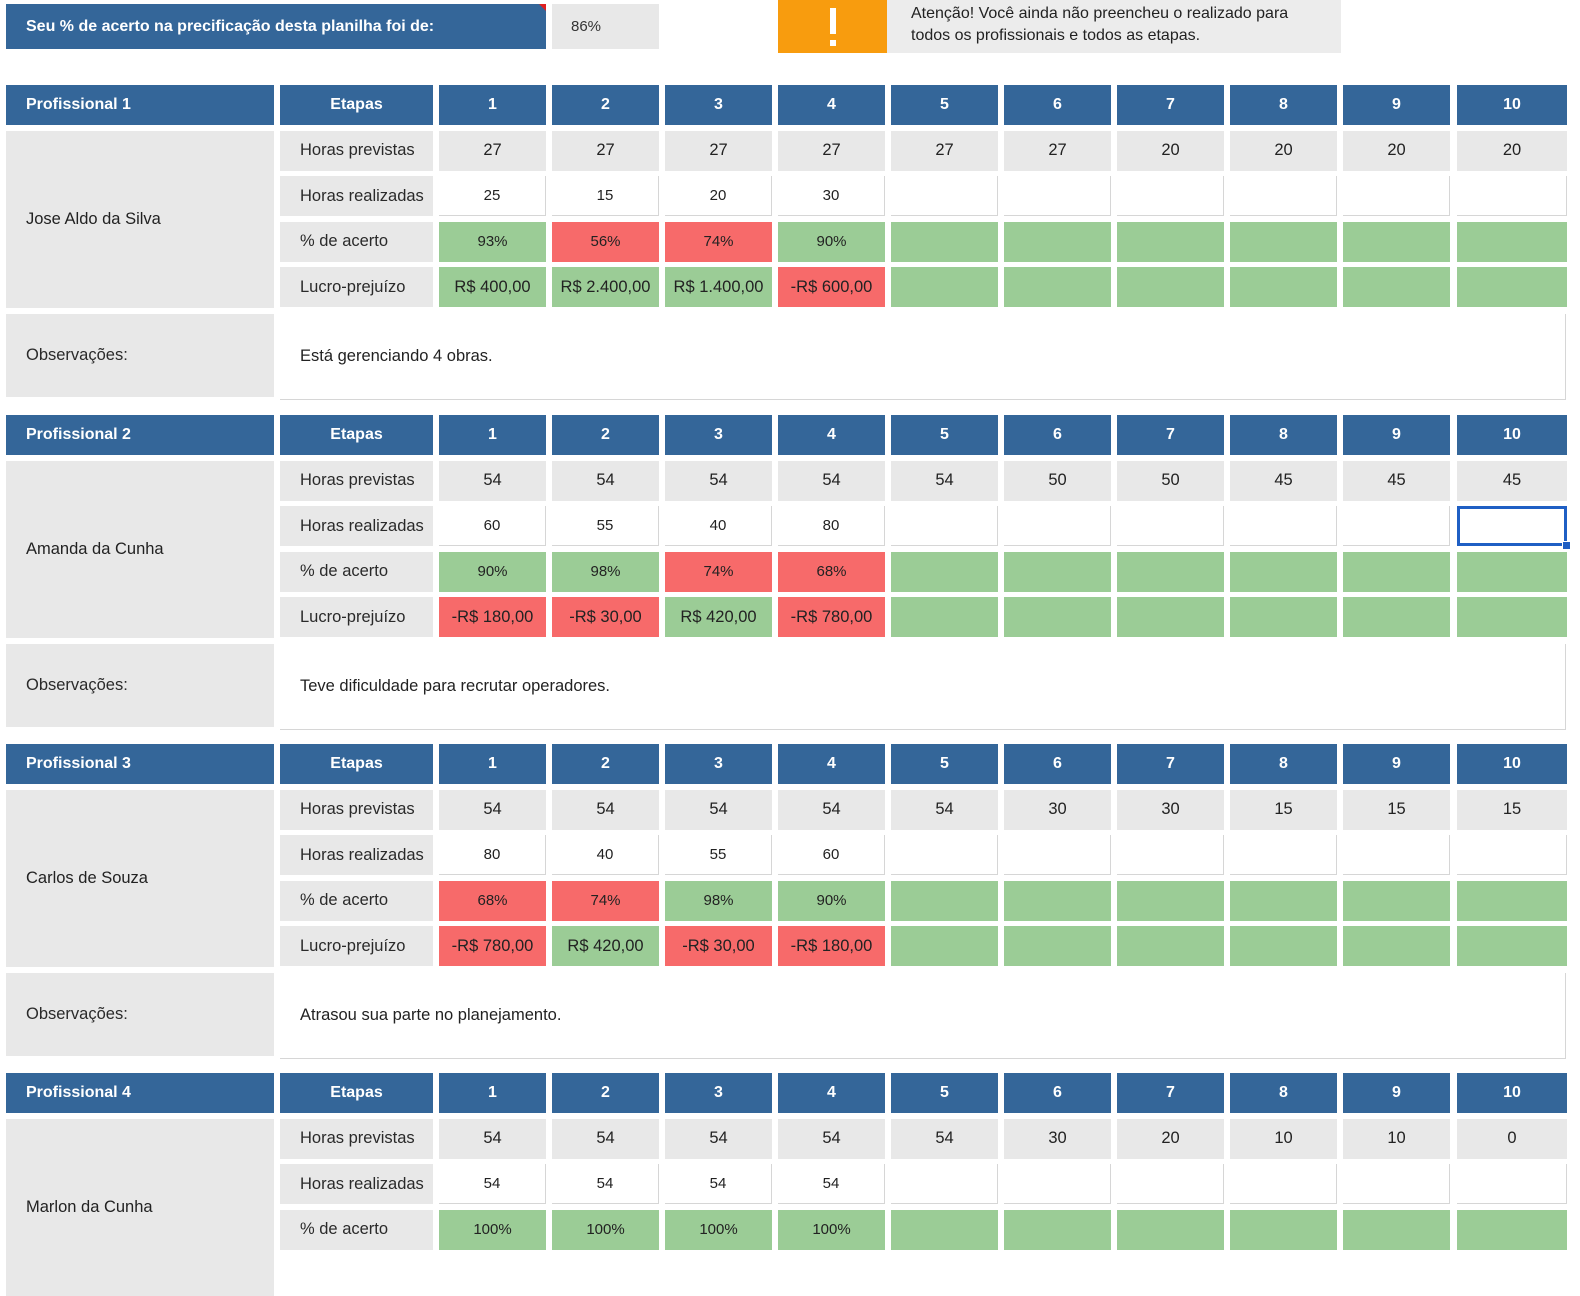  Describe the element at coordinates (831, 196) in the screenshot. I see `cell-realizadas: 30` at that location.